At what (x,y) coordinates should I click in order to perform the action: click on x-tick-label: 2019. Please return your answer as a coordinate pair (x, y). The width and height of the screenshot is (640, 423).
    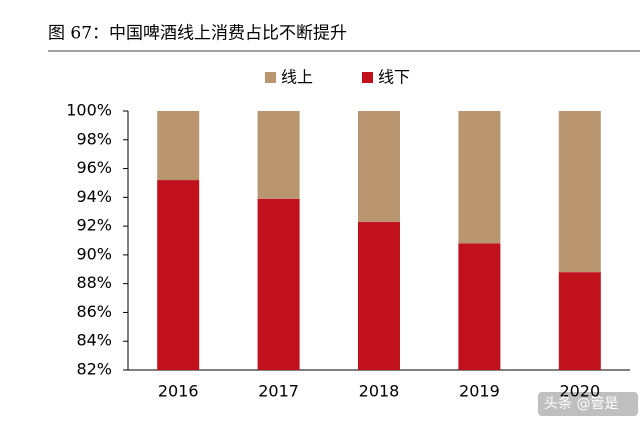
    Looking at the image, I should click on (479, 391).